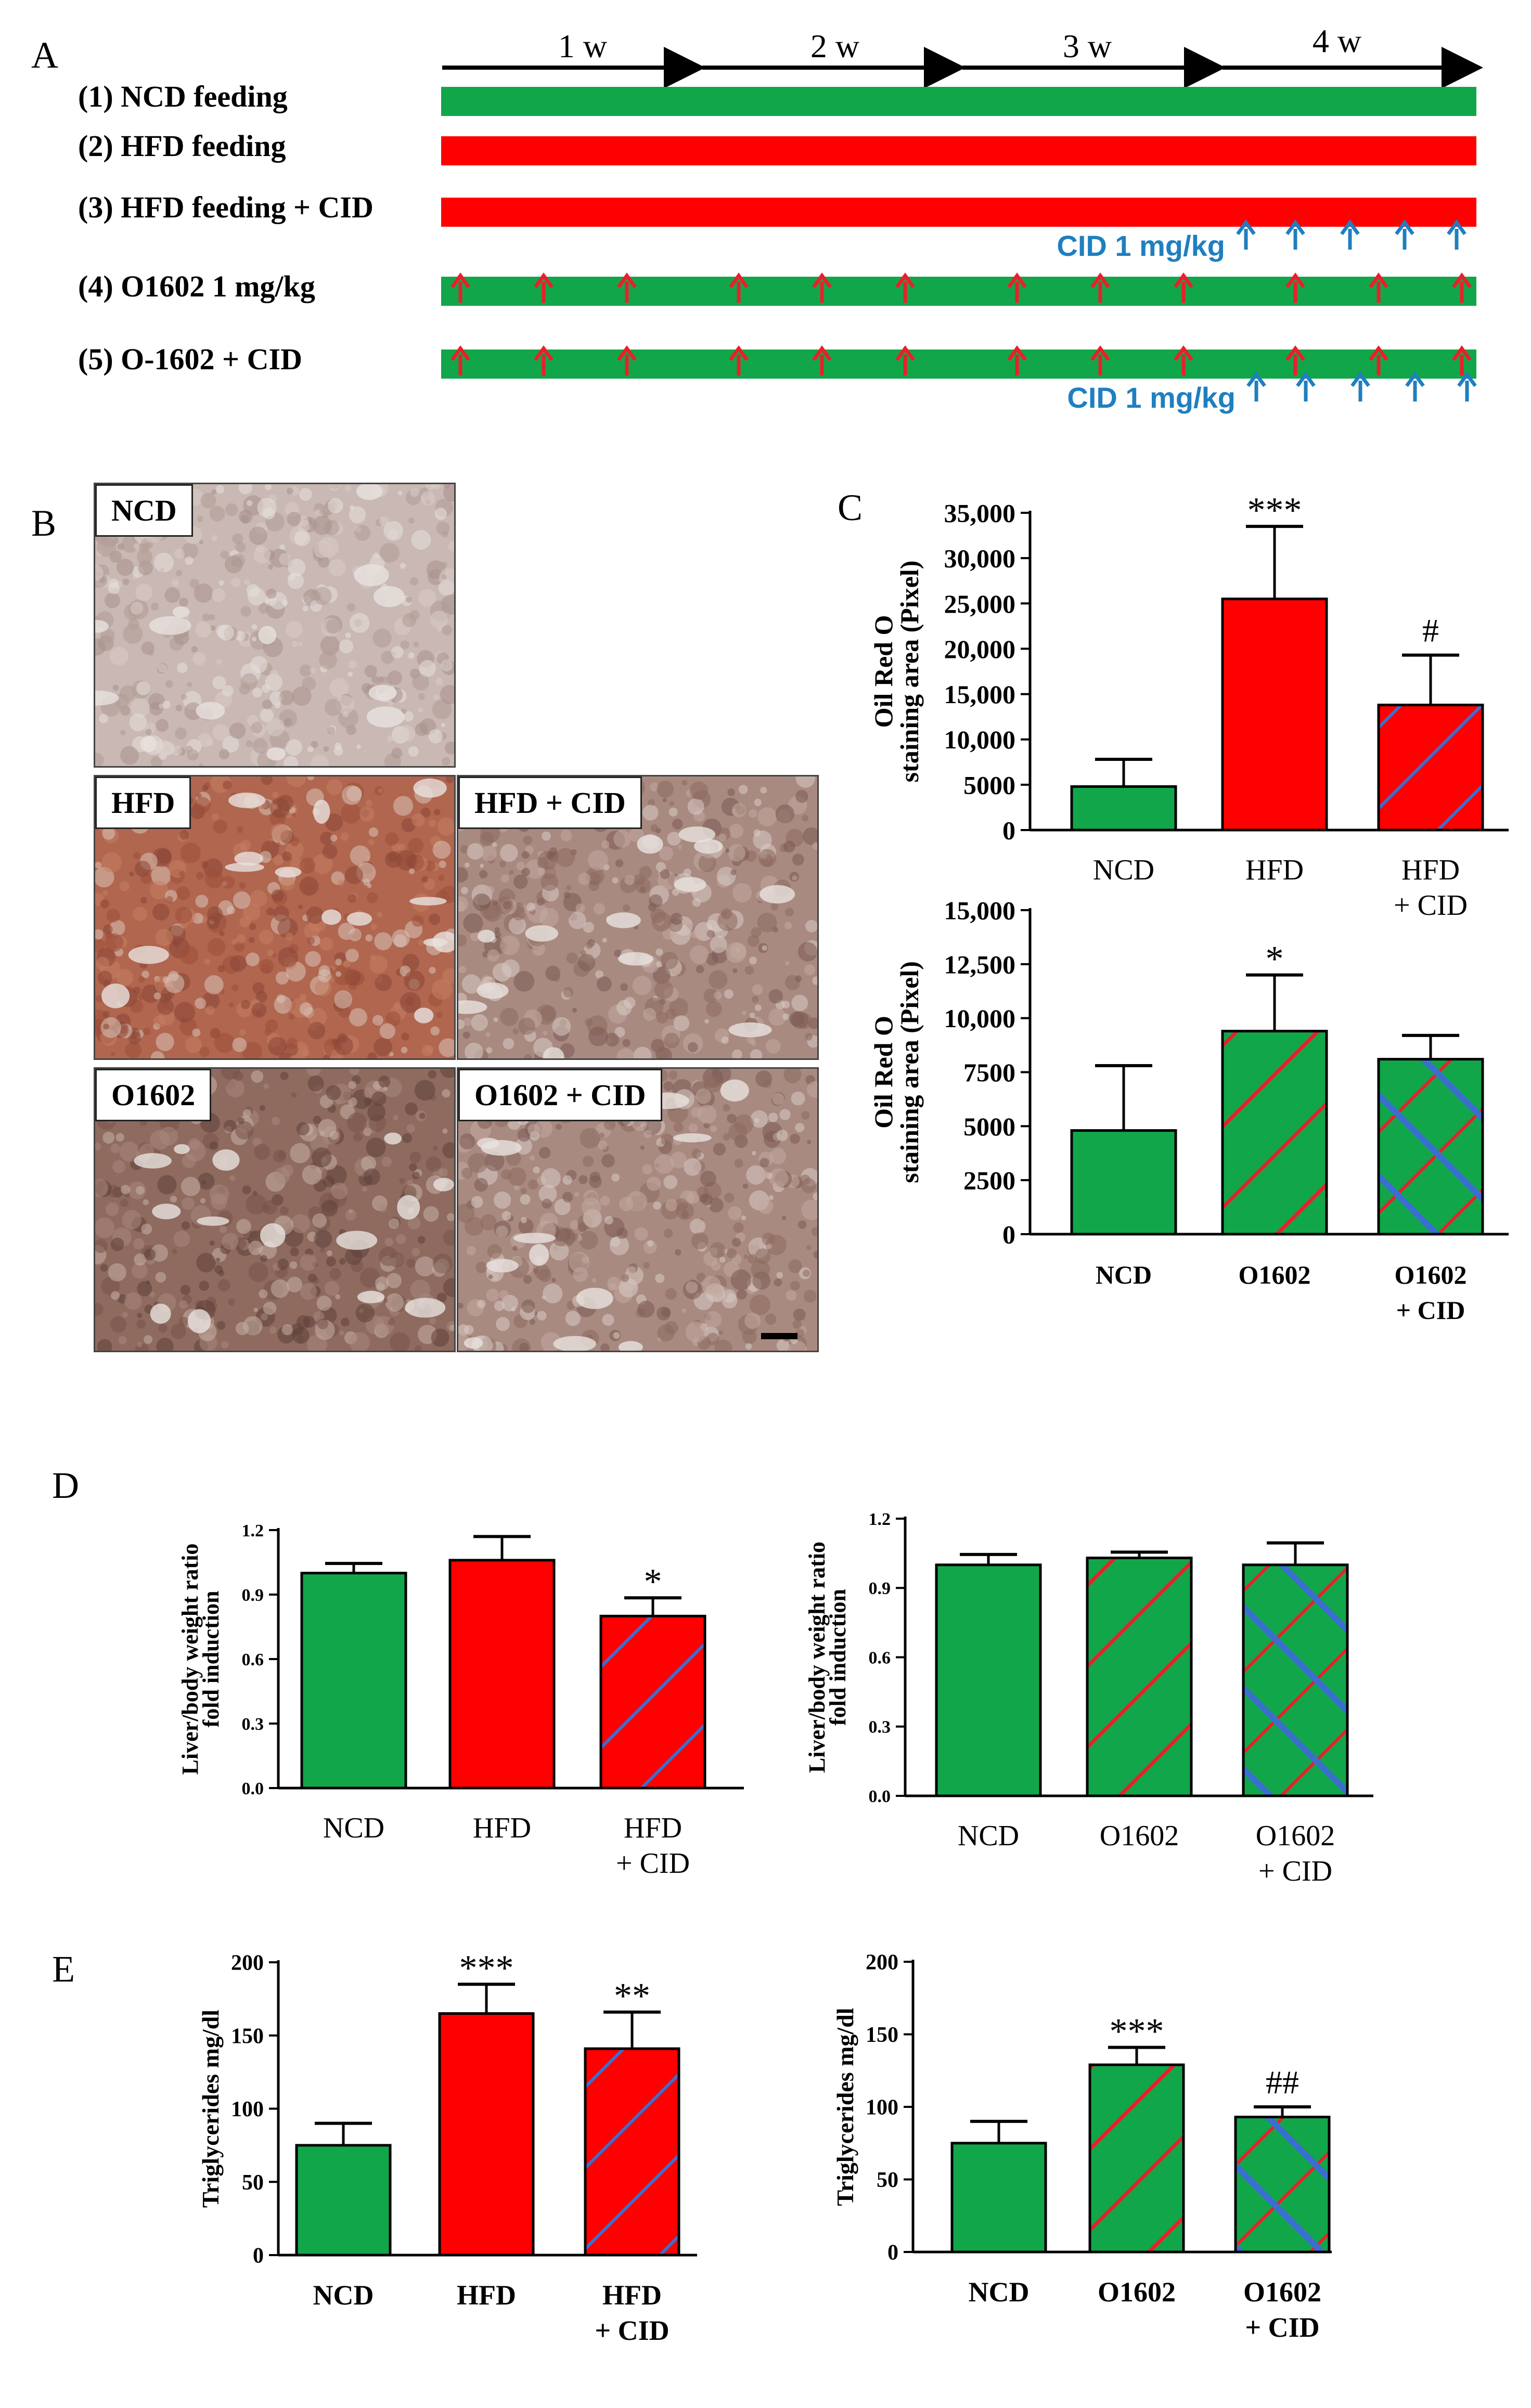 This screenshot has width=1531, height=2408. Describe the element at coordinates (638, 1209) in the screenshot. I see `micrograph-o1602-cid: O1602 + CID` at that location.